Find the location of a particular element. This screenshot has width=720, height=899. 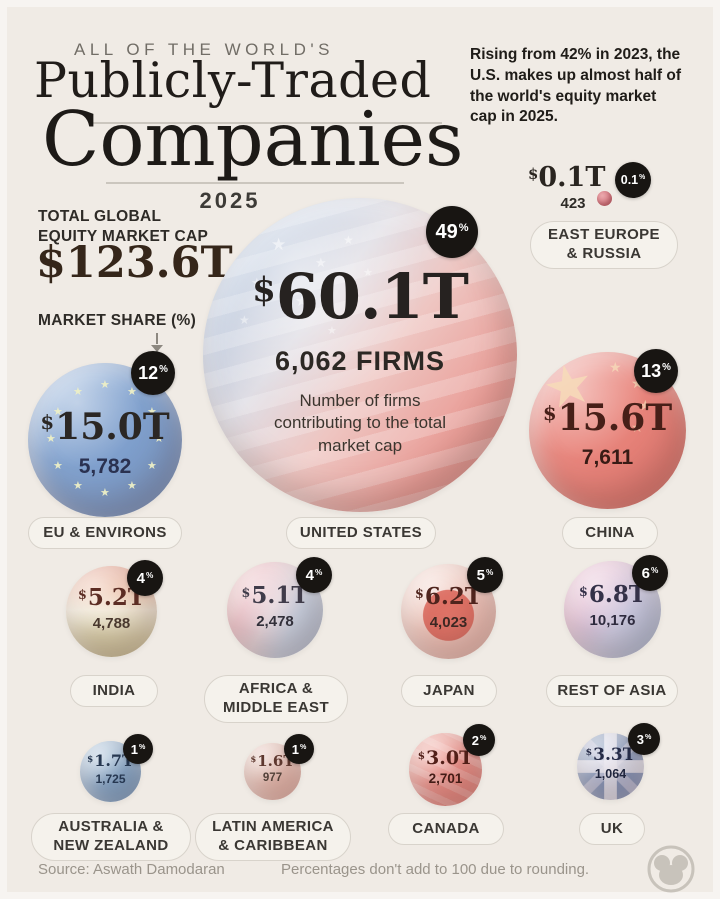

visual-capitalist-logo-icon is located at coordinates (671, 869).